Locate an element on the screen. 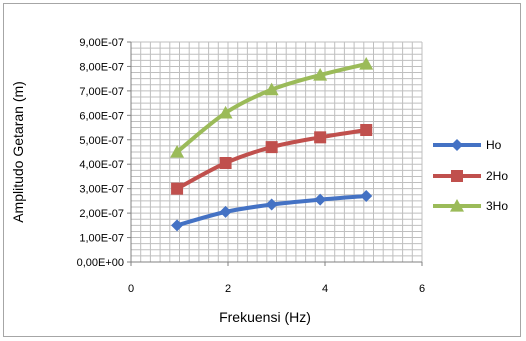  series-line-2Ho is located at coordinates (271, 159).